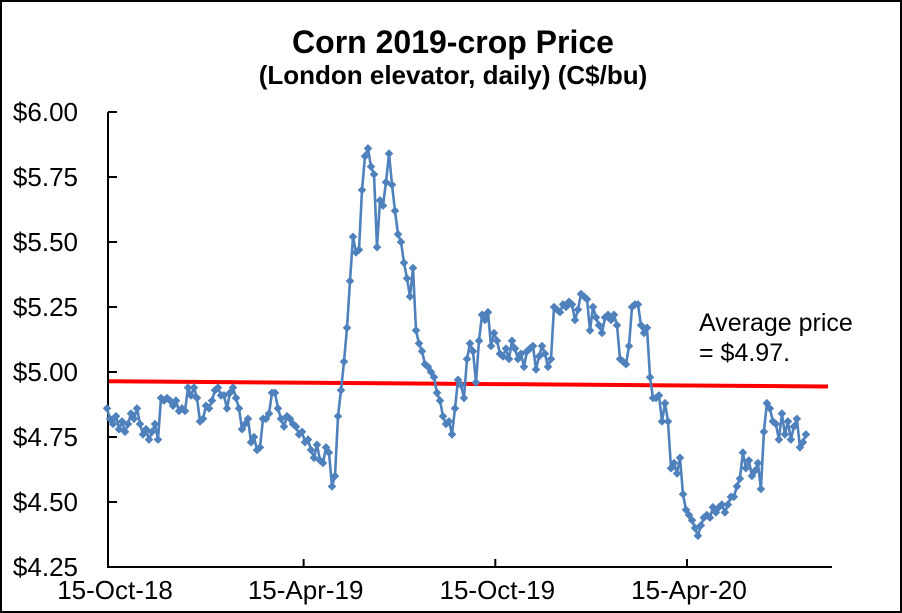  I want to click on average-price-line, so click(468, 384).